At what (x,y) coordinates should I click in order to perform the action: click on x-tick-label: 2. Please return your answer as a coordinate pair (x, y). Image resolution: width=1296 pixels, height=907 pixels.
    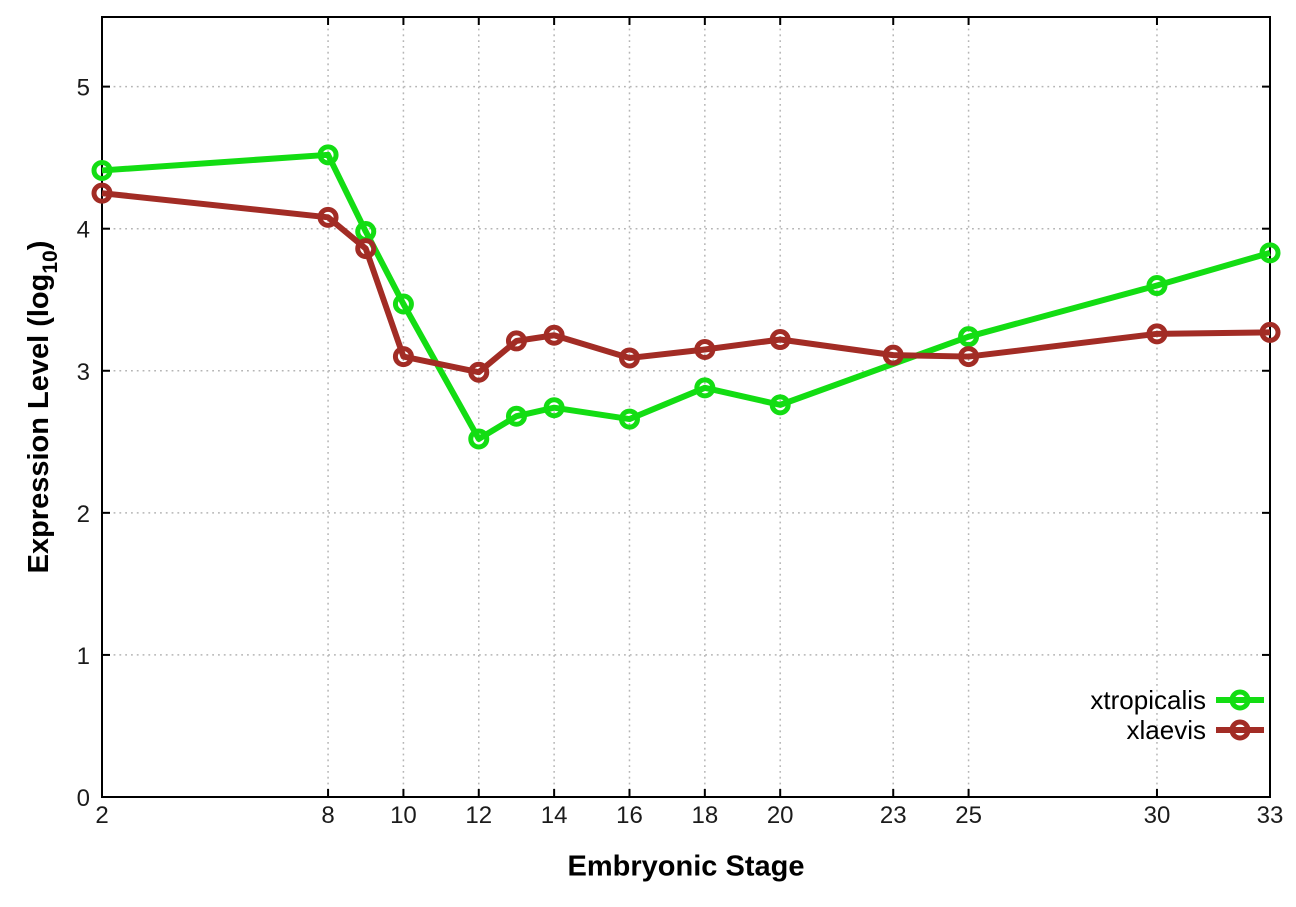
    Looking at the image, I should click on (101, 815).